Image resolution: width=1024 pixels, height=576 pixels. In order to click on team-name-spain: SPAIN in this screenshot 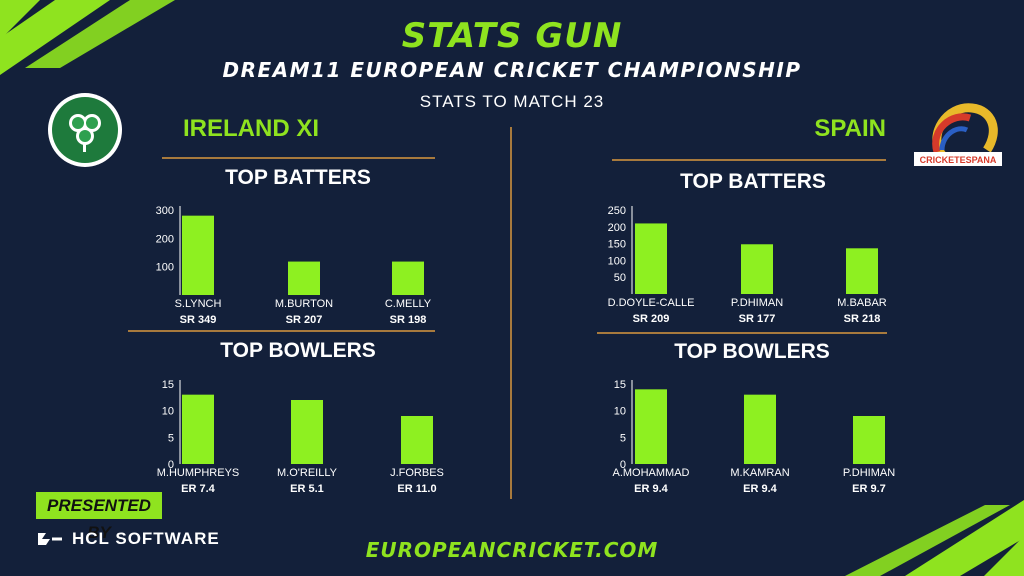, I will do `click(850, 128)`.